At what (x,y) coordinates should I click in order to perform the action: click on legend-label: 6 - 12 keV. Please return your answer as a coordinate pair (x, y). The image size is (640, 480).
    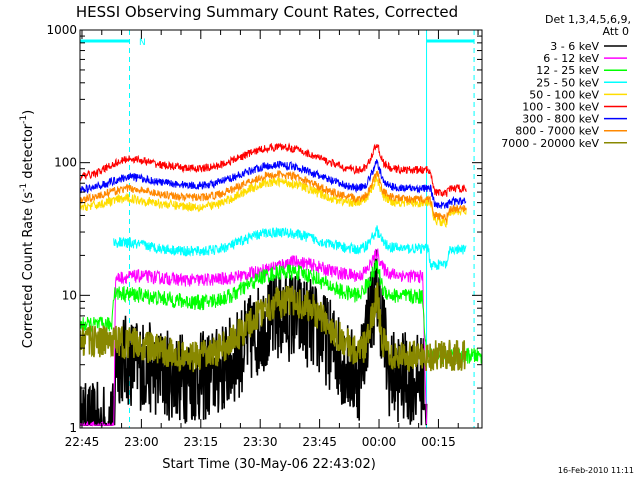
    Looking at the image, I should click on (571, 58).